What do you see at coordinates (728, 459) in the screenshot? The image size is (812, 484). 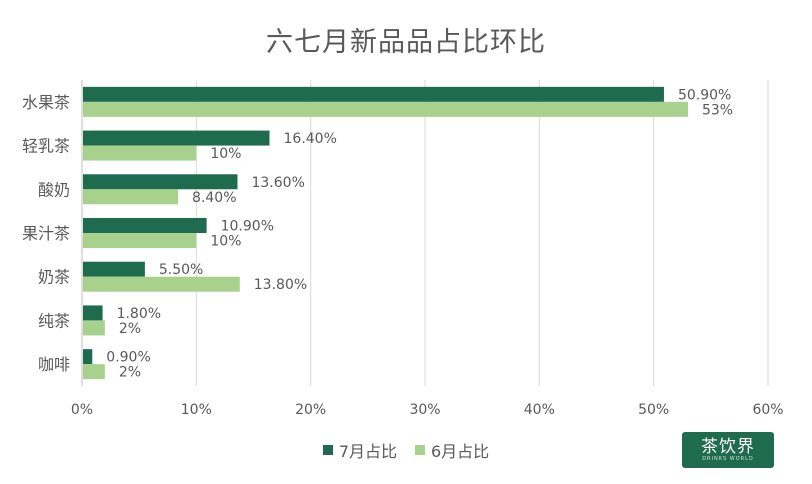 I see `brand-logo-subtext: DRINKS WORLD` at bounding box center [728, 459].